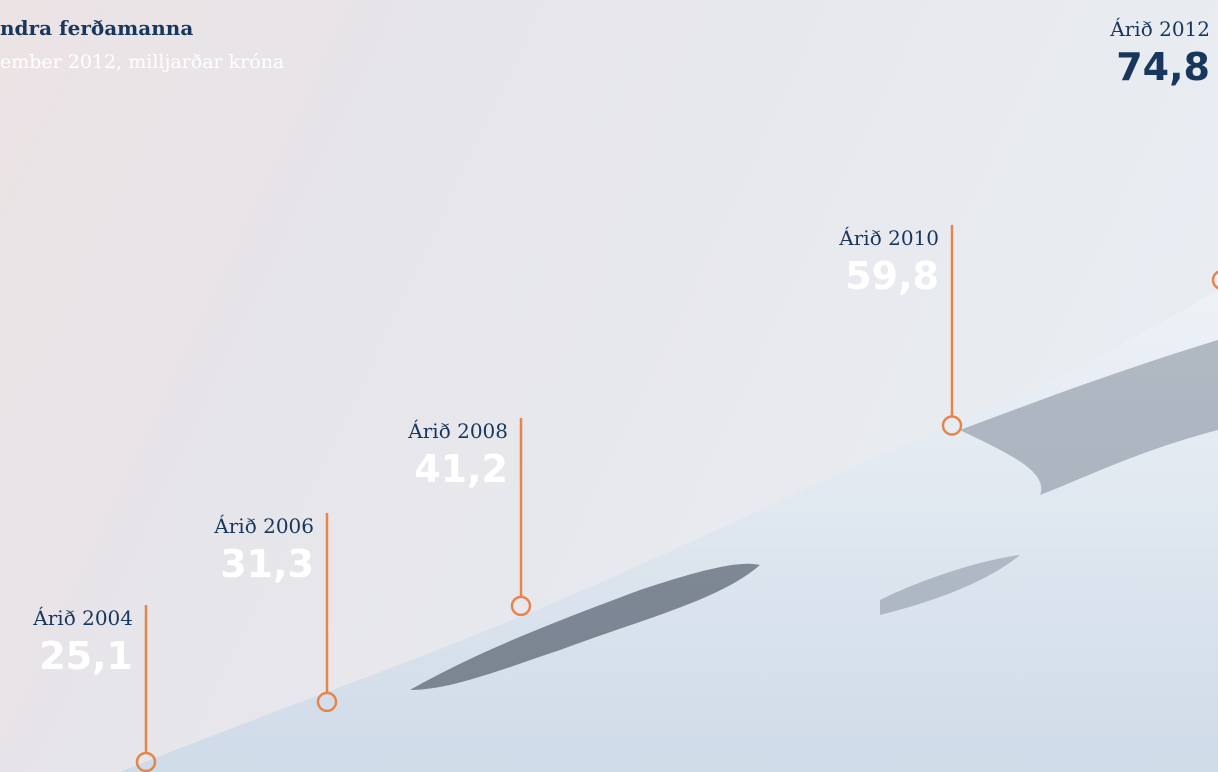 The width and height of the screenshot is (1218, 772). I want to click on year-label: Árið 2006, so click(263, 526).